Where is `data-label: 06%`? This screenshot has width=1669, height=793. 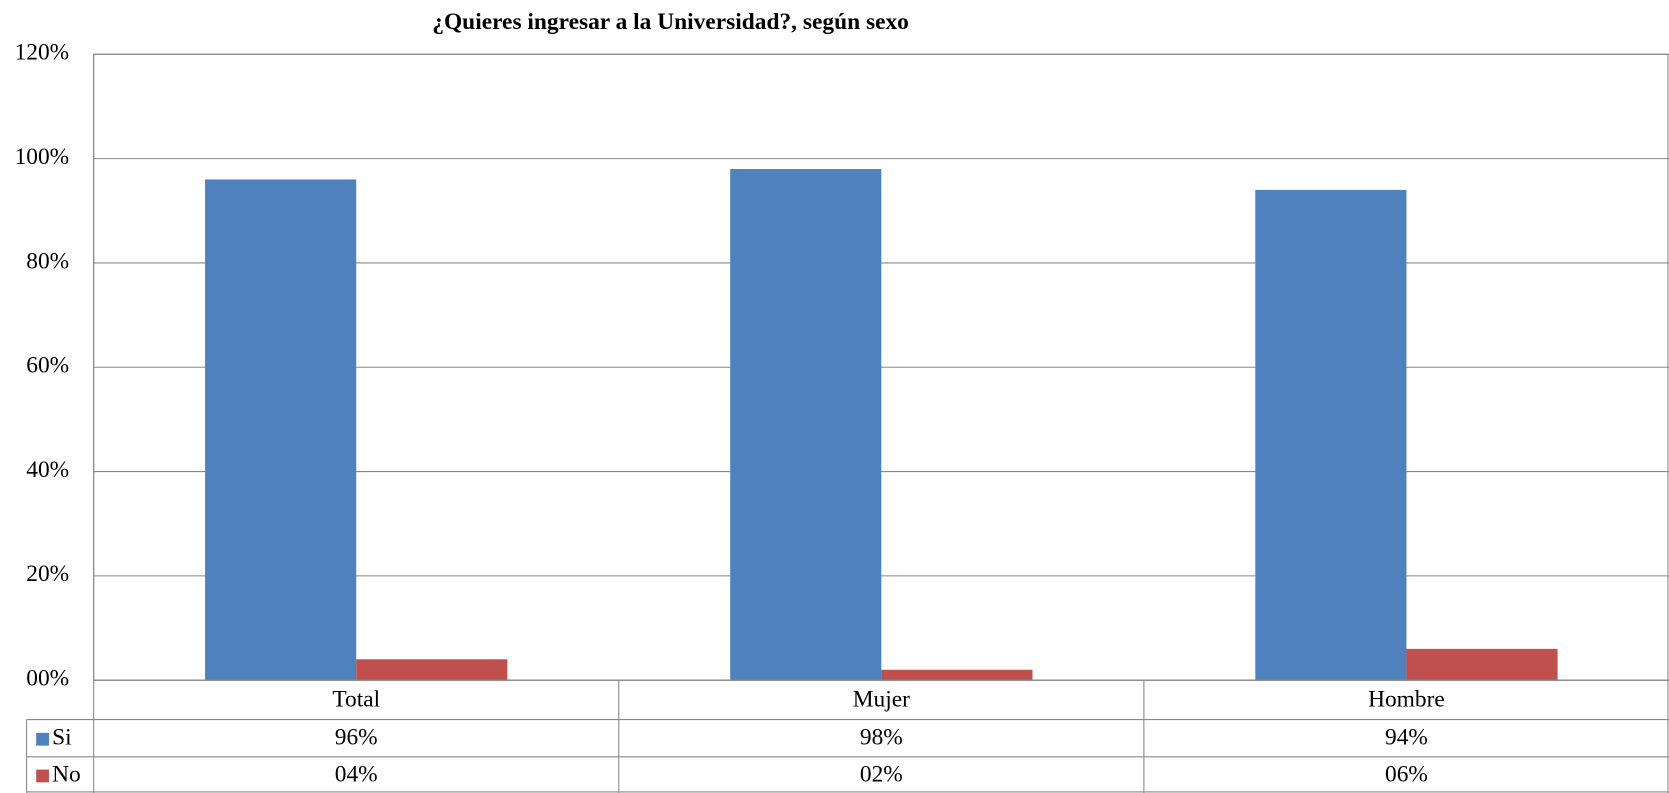
data-label: 06% is located at coordinates (1406, 774).